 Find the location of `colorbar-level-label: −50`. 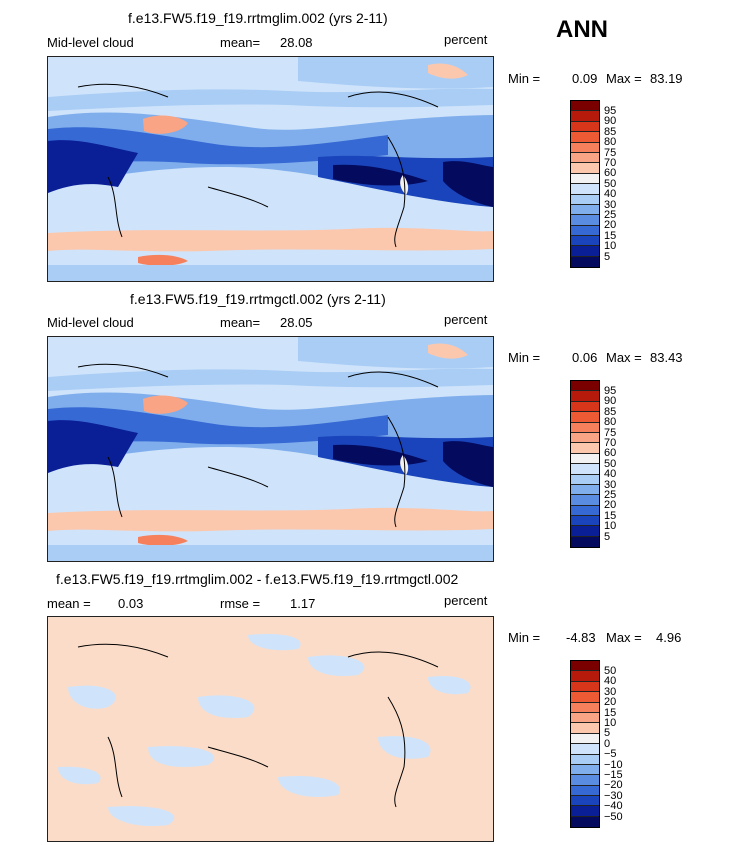

colorbar-level-label: −50 is located at coordinates (613, 816).